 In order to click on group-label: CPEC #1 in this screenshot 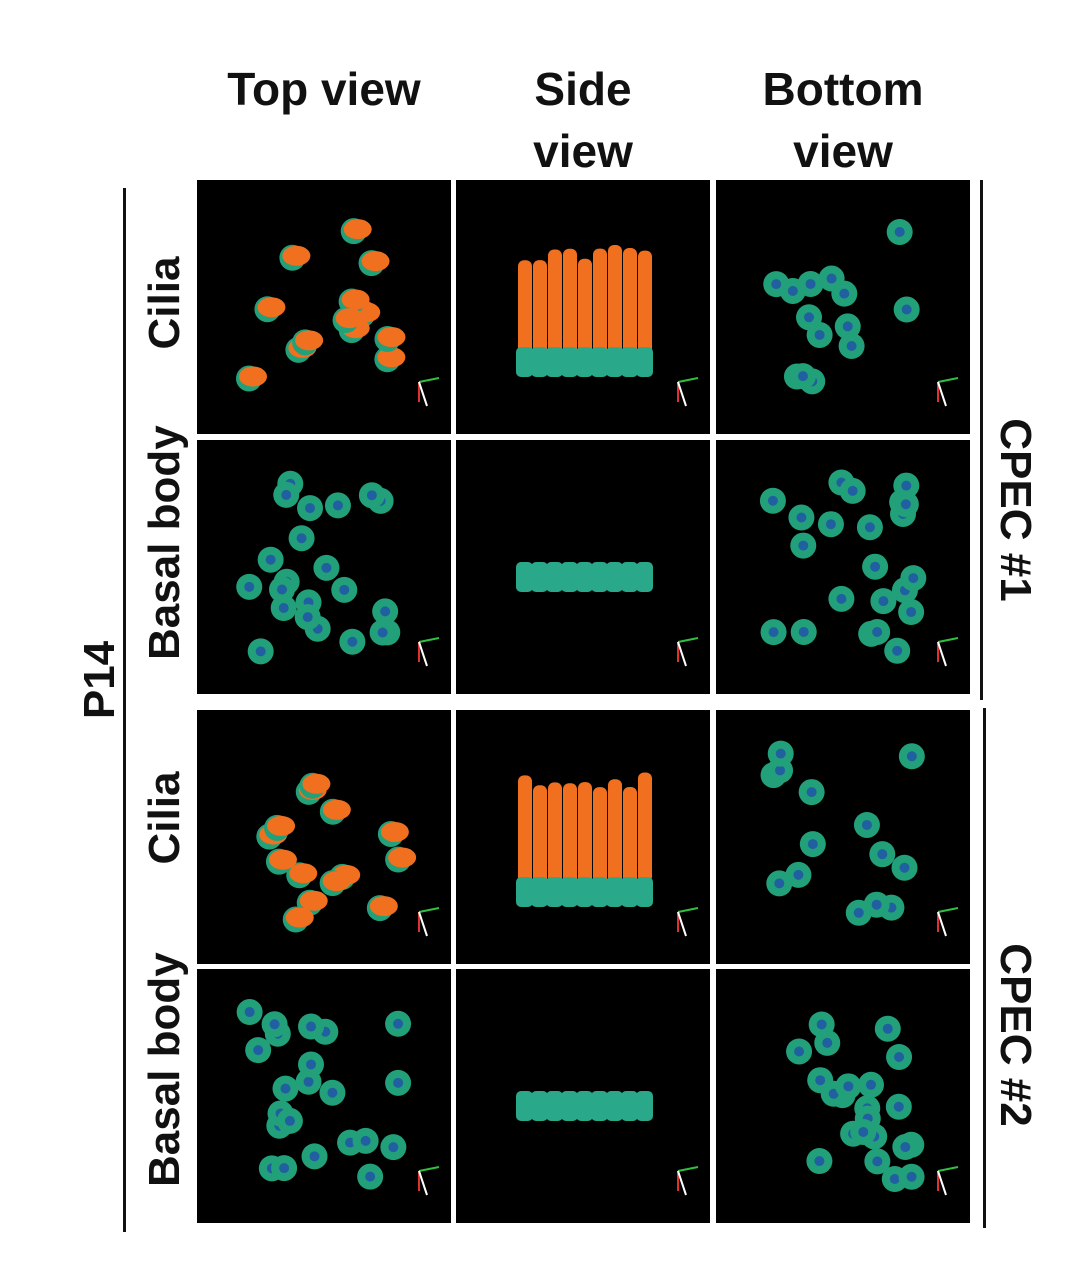, I will do `click(1015, 510)`.